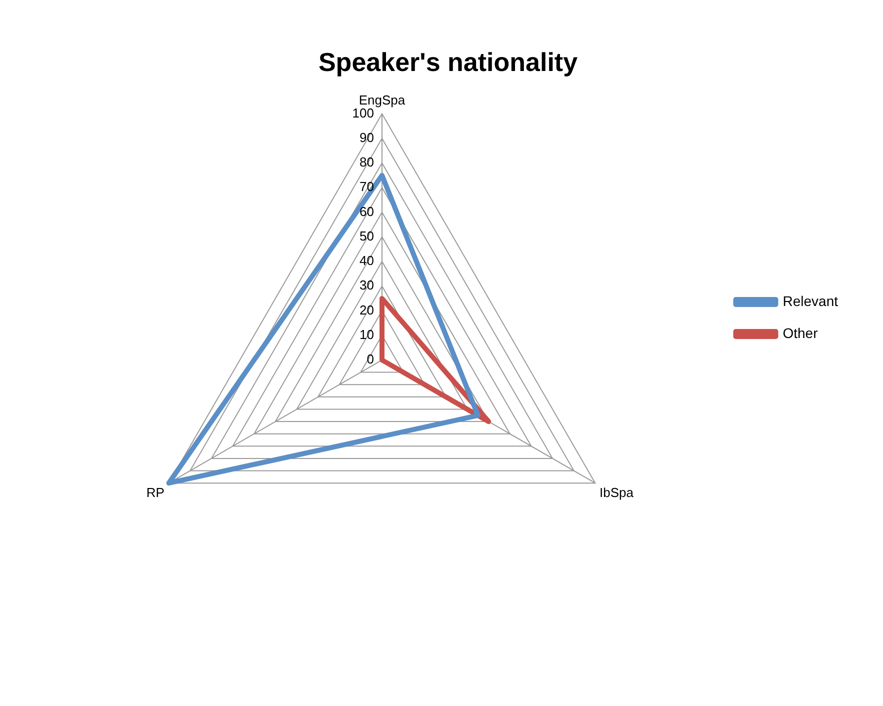  I want to click on y-tick-label: 60, so click(367, 211).